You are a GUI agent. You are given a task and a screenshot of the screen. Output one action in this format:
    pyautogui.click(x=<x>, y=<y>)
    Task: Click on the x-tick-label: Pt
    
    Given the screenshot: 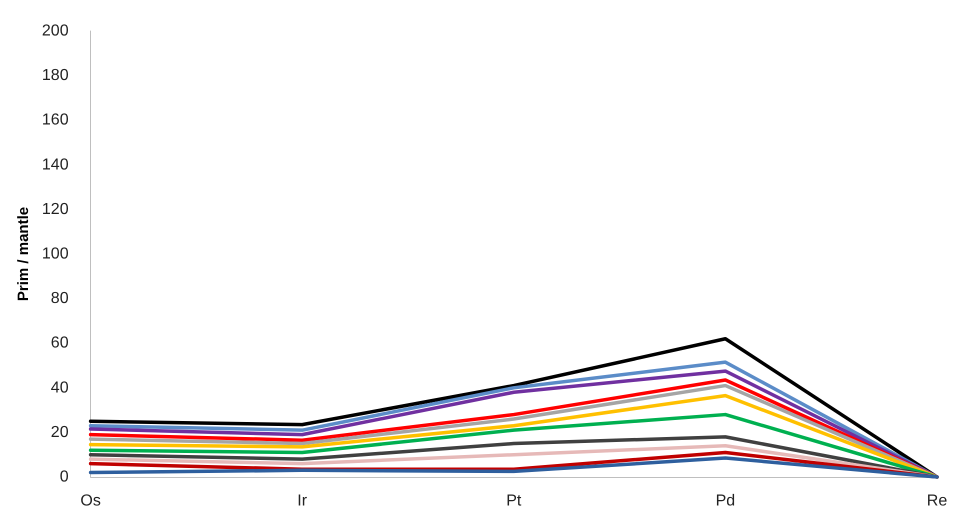 What is the action you would take?
    pyautogui.click(x=514, y=501)
    